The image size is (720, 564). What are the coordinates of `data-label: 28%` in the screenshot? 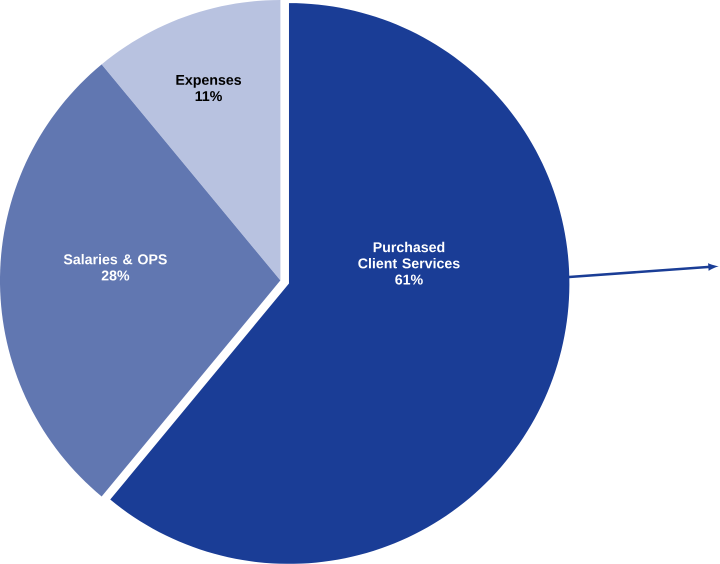 It's located at (116, 275).